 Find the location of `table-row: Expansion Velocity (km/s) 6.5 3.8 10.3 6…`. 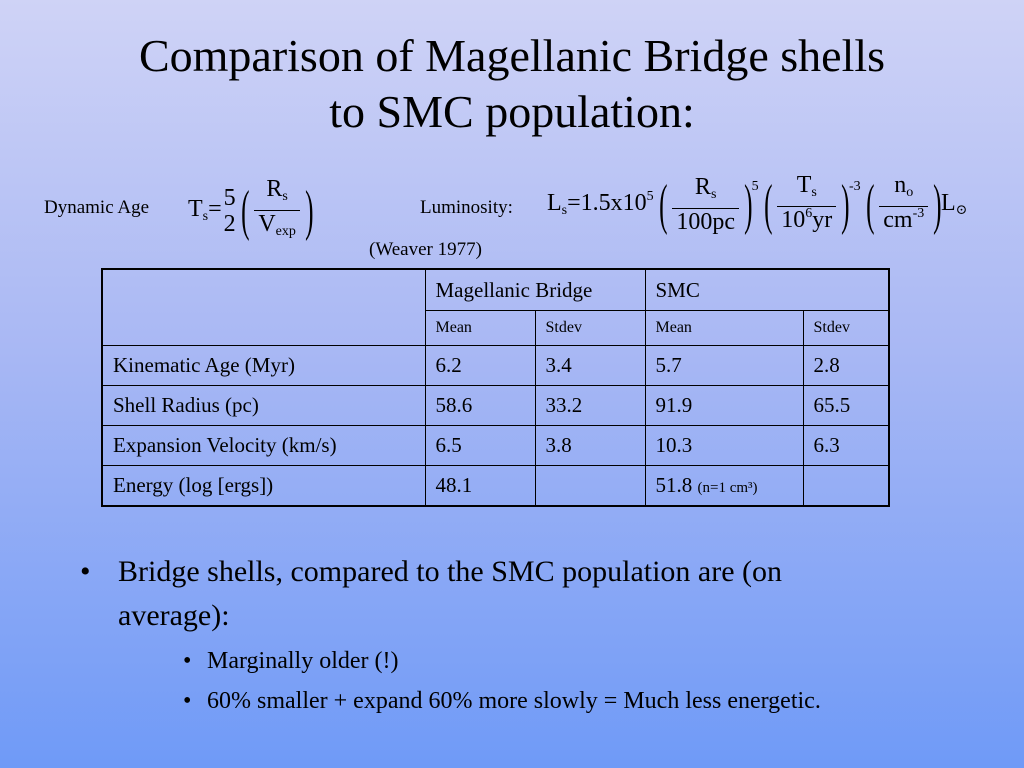

table-row: Expansion Velocity (km/s) 6.5 3.8 10.3 6… is located at coordinates (495, 445).